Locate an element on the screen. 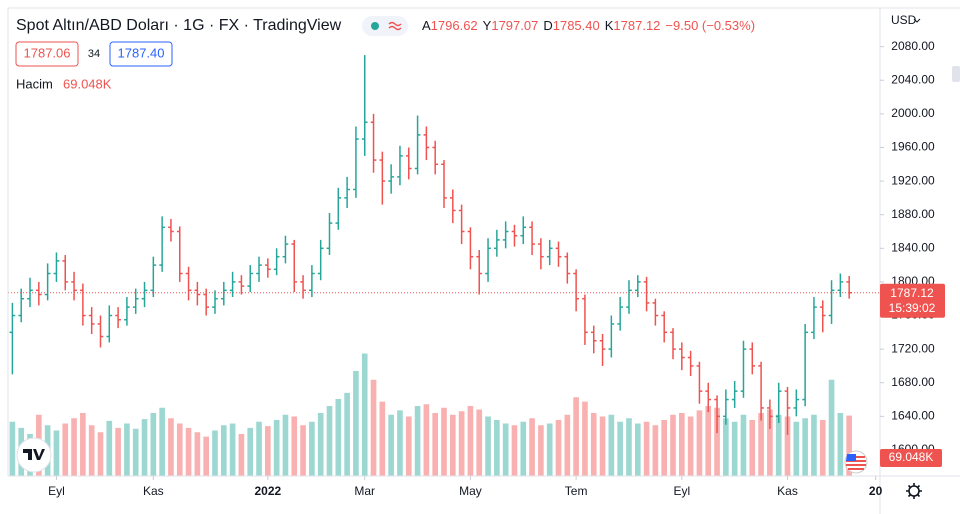 The height and width of the screenshot is (514, 960). x-tick-label: Tem is located at coordinates (576, 491).